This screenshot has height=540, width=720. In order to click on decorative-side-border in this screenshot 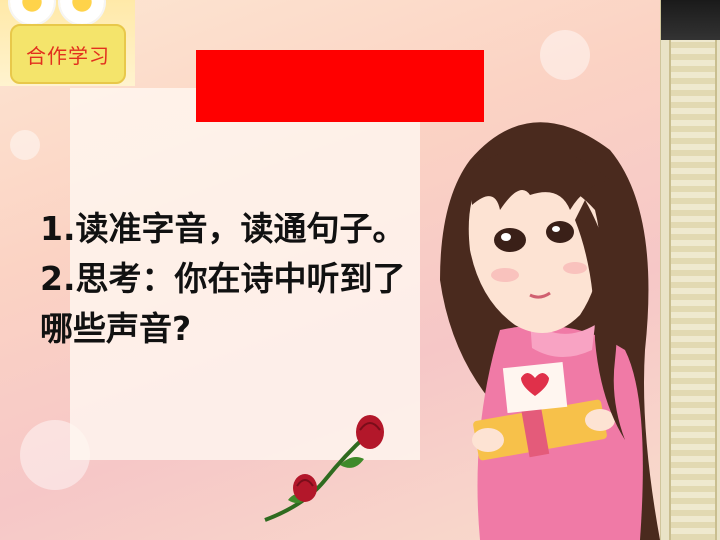, I will do `click(690, 270)`.